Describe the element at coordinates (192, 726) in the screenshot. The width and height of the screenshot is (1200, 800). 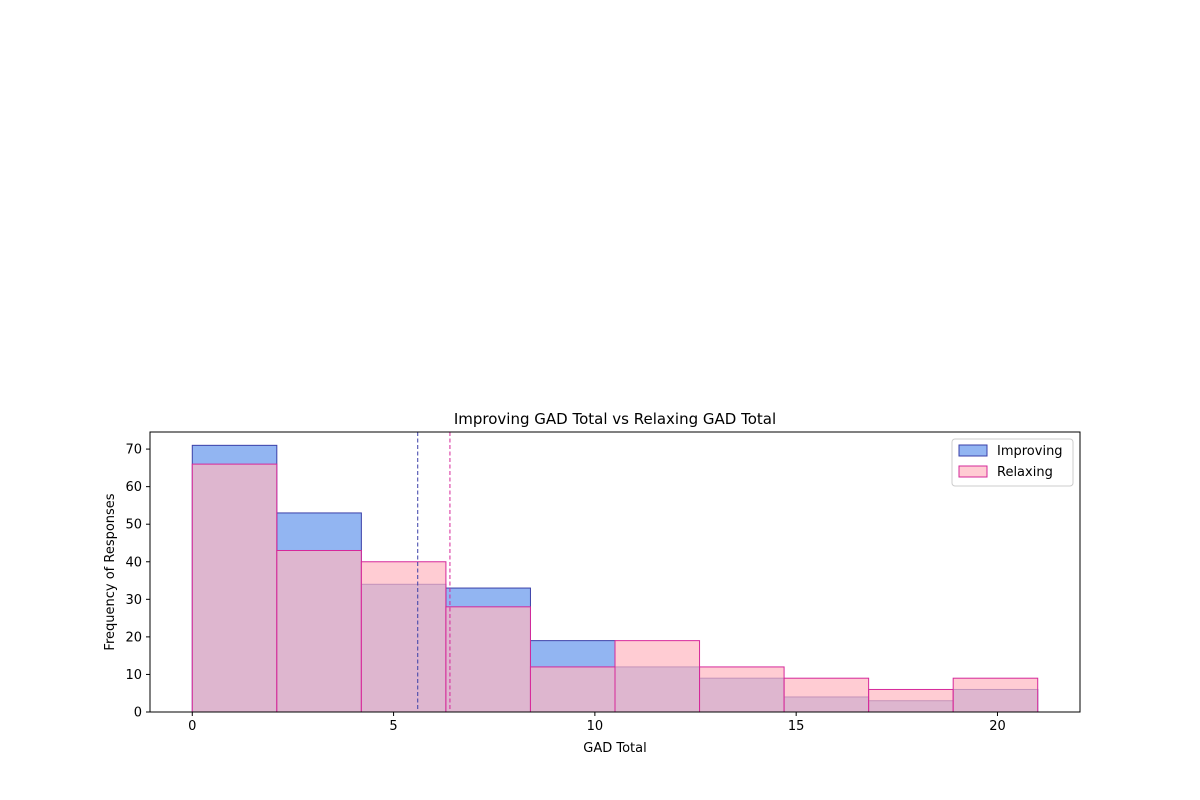
I see `x-tick-label: 0` at that location.